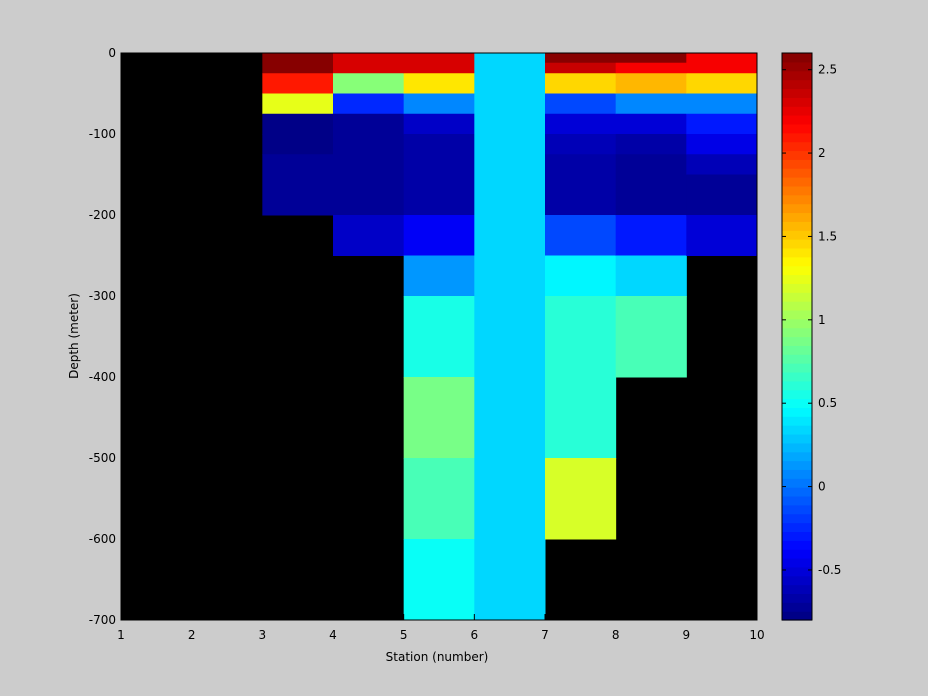 This screenshot has width=928, height=696. I want to click on y-tick-label: -300, so click(102, 296).